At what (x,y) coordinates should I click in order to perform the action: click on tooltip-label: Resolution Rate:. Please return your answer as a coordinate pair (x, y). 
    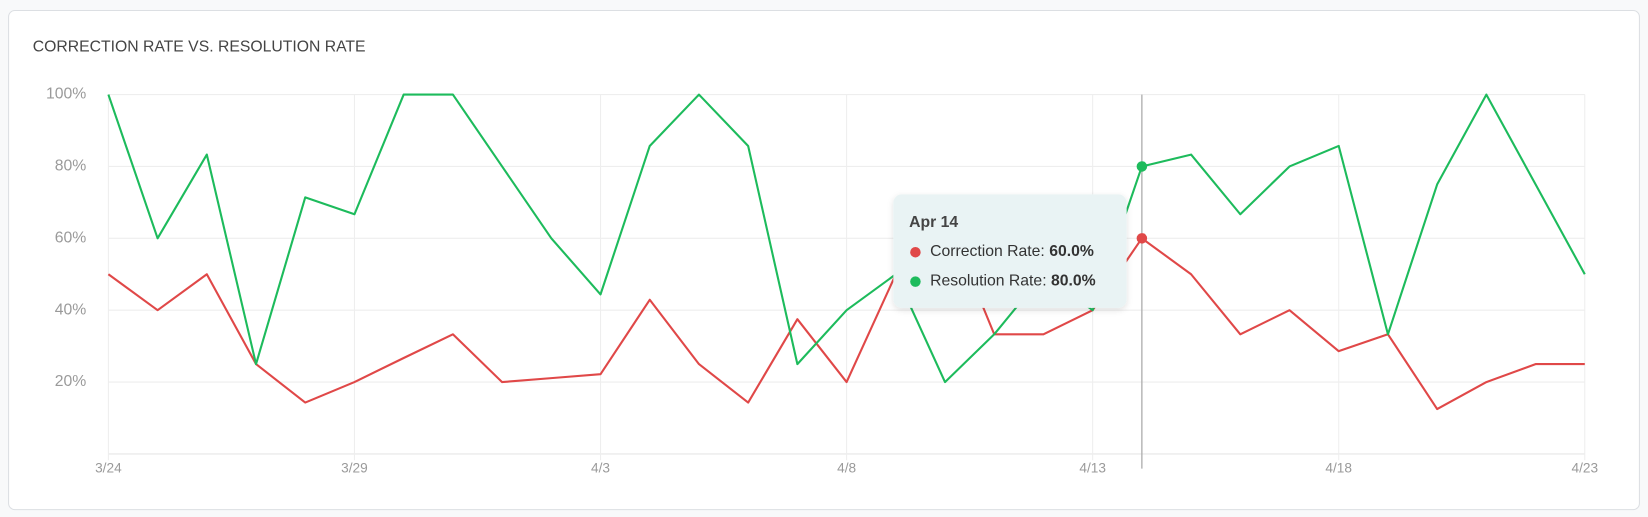
    Looking at the image, I should click on (988, 281).